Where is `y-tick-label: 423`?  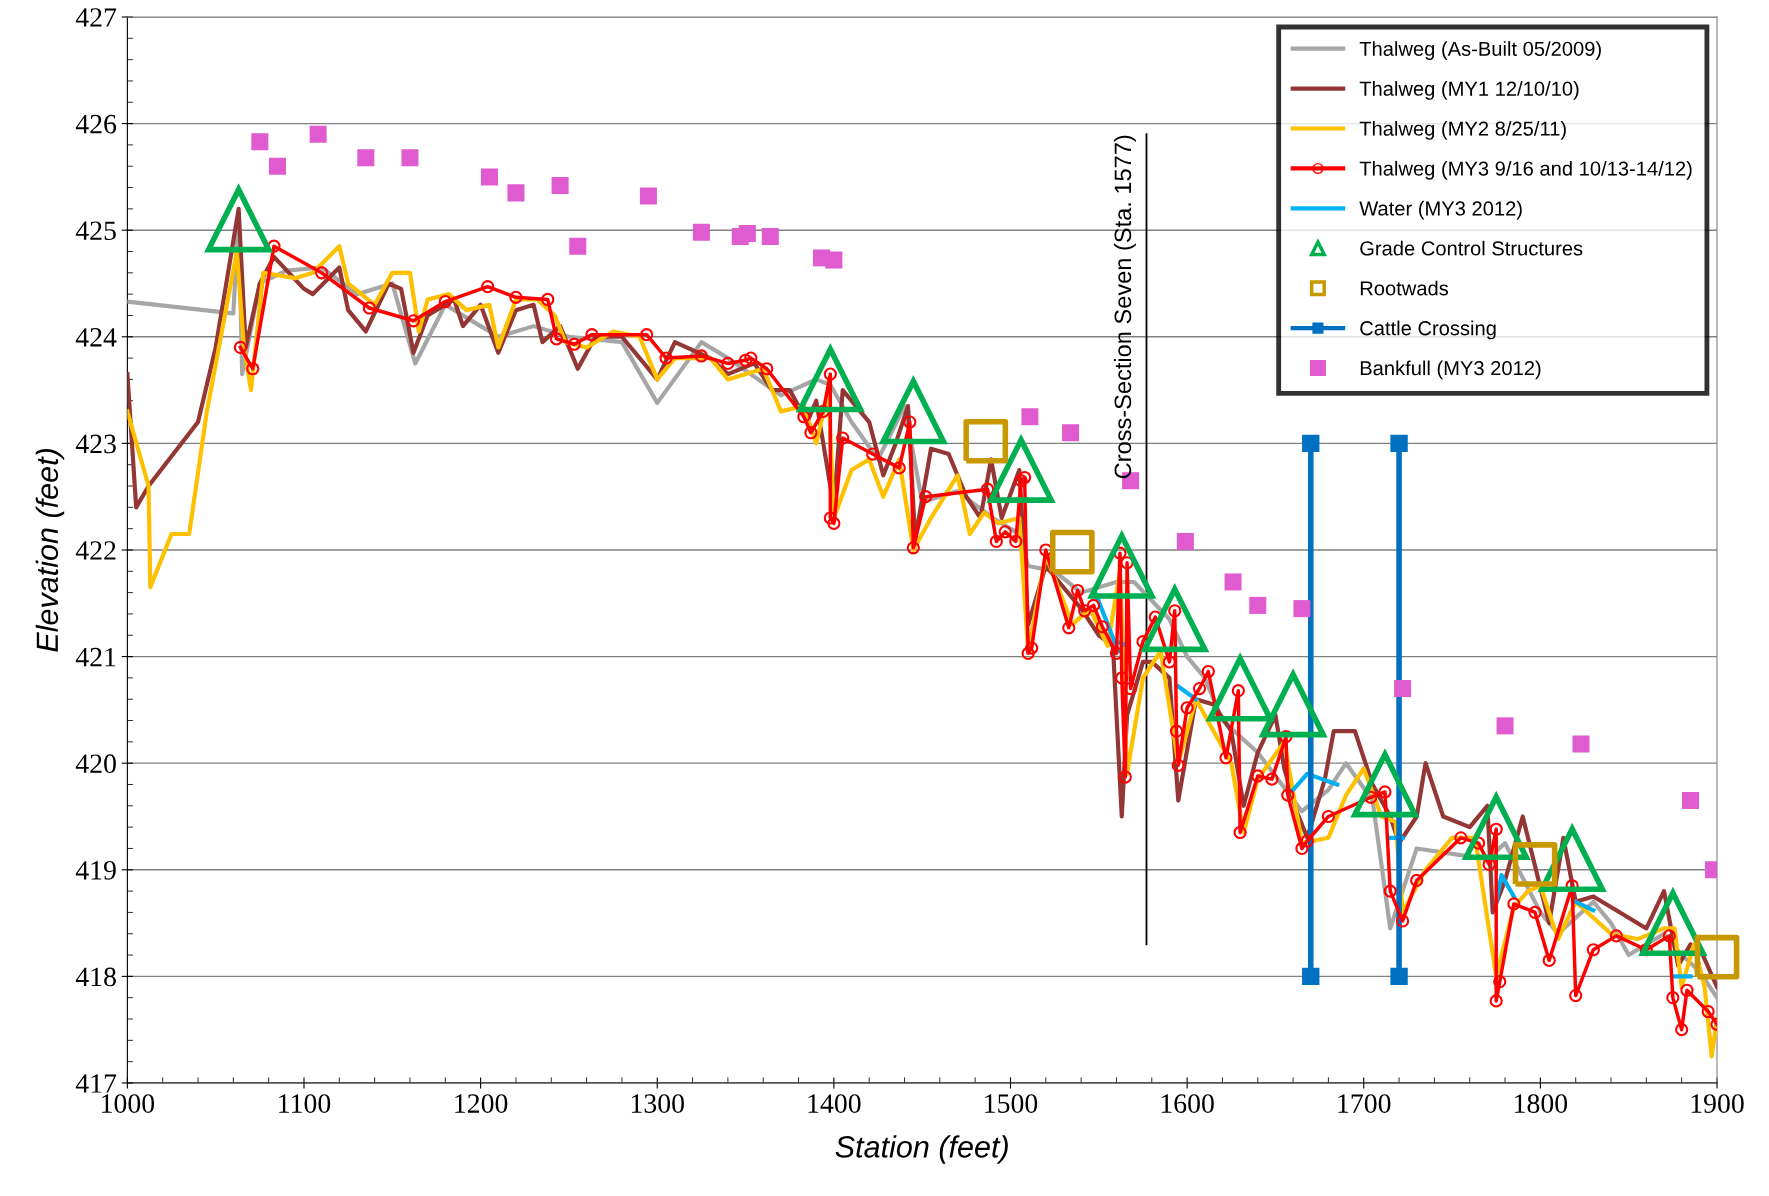 y-tick-label: 423 is located at coordinates (95, 444).